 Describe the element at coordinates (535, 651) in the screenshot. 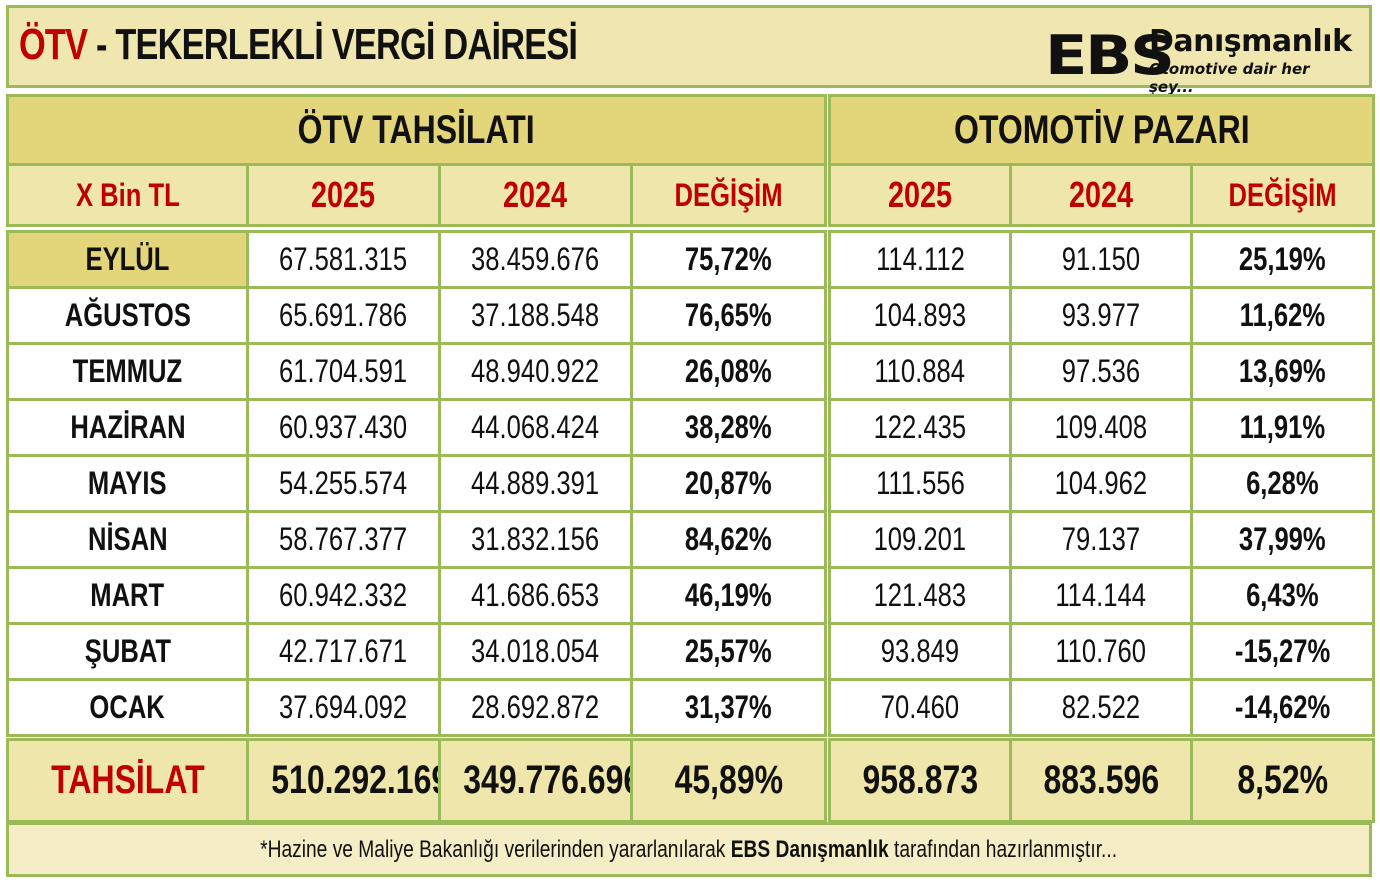

I see `value-2024: 34.018.054` at that location.